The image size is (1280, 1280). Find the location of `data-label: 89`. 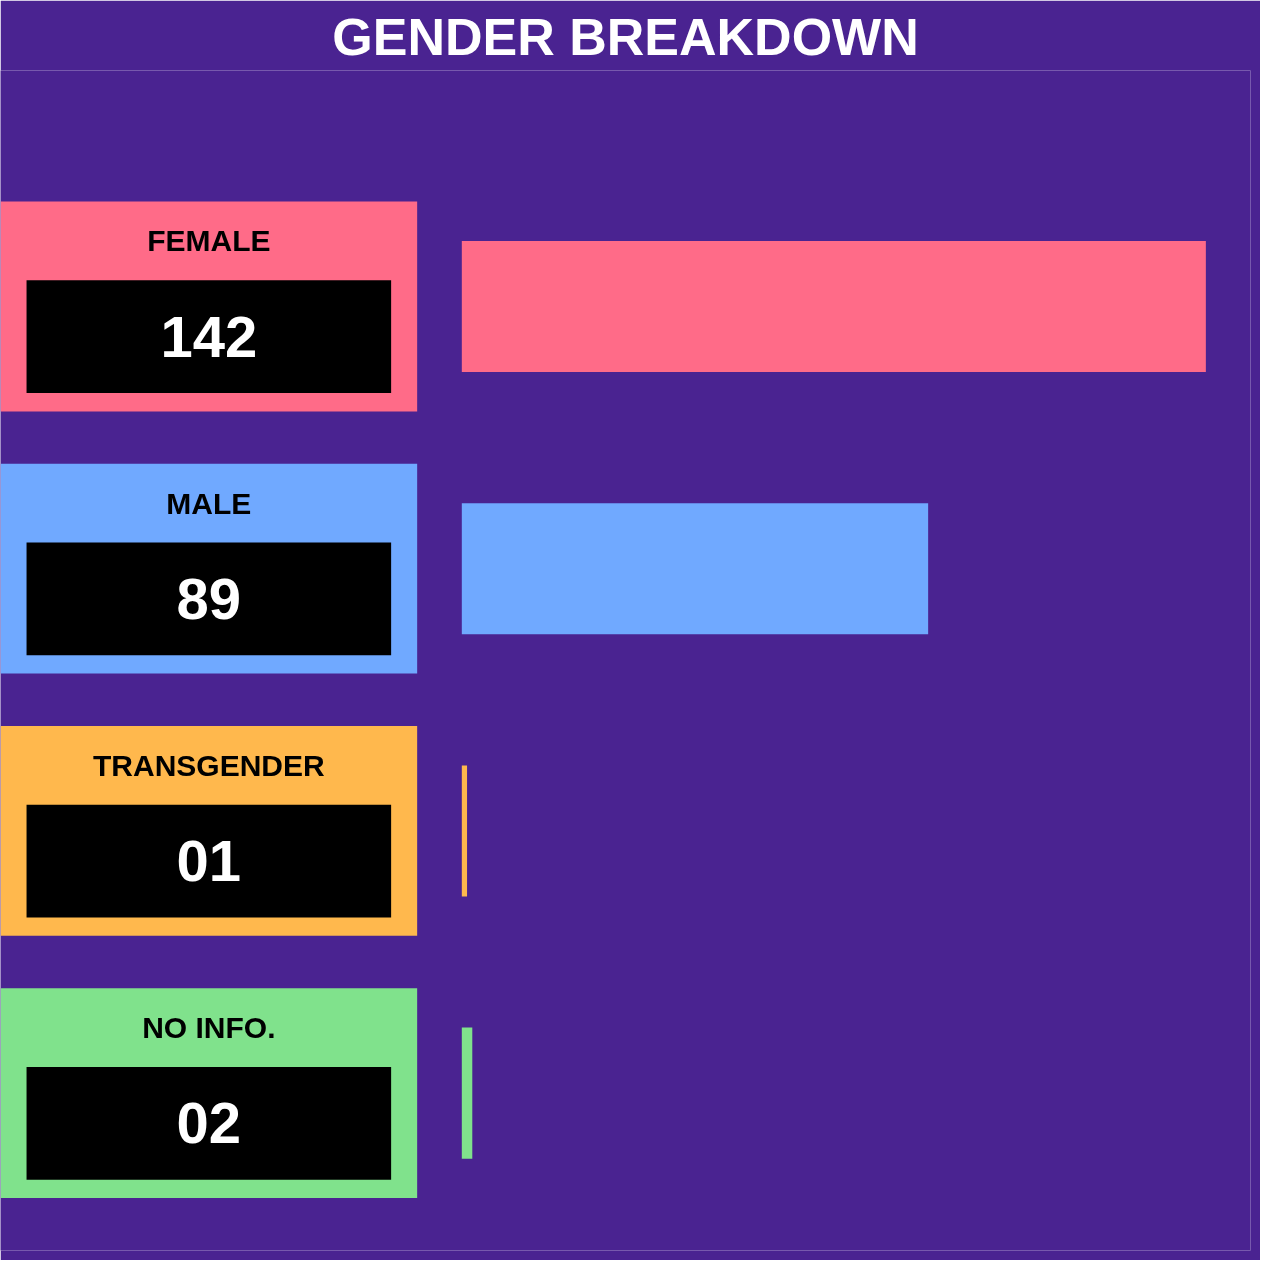

data-label: 89 is located at coordinates (209, 598).